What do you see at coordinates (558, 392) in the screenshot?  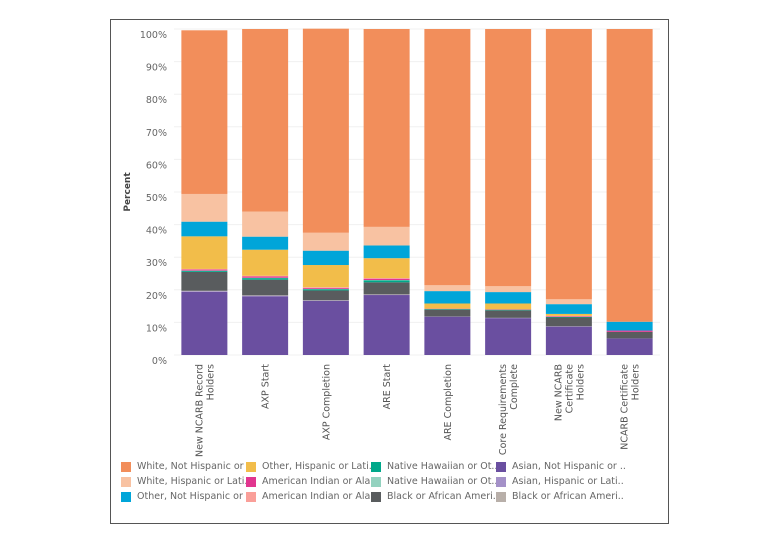 I see `x-tick-label: New NCARB` at bounding box center [558, 392].